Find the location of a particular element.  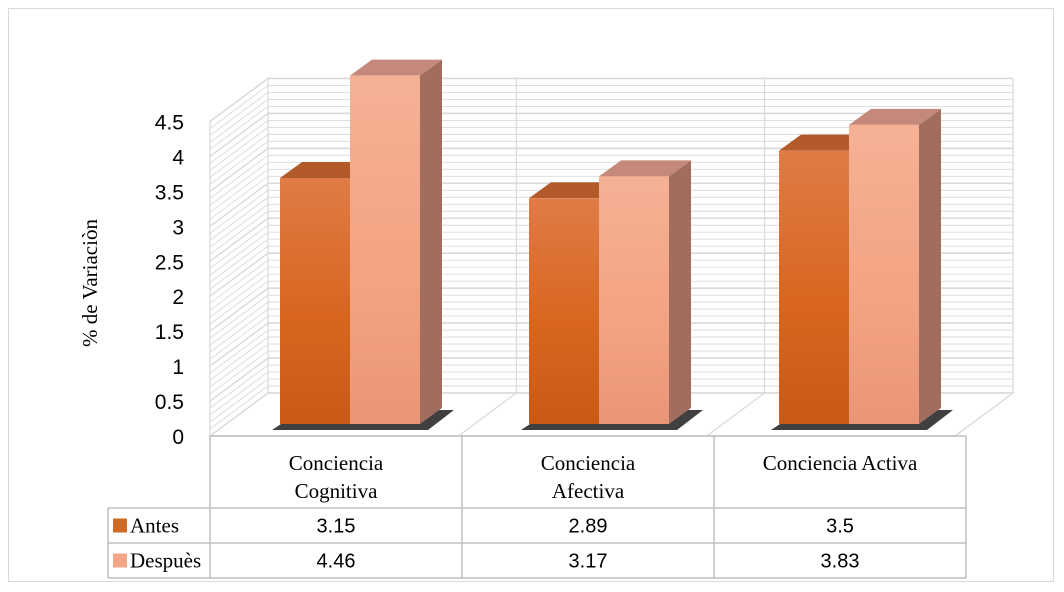

data-label: 3.83 is located at coordinates (840, 562).